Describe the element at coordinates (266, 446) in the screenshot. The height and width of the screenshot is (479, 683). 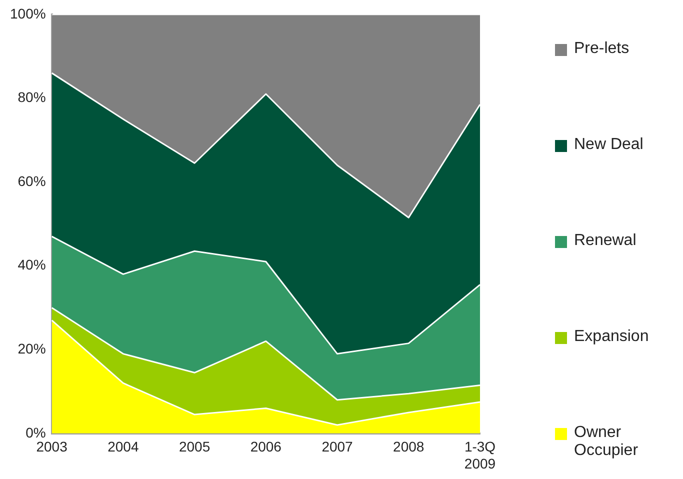
I see `x-tick-label: 2006` at that location.